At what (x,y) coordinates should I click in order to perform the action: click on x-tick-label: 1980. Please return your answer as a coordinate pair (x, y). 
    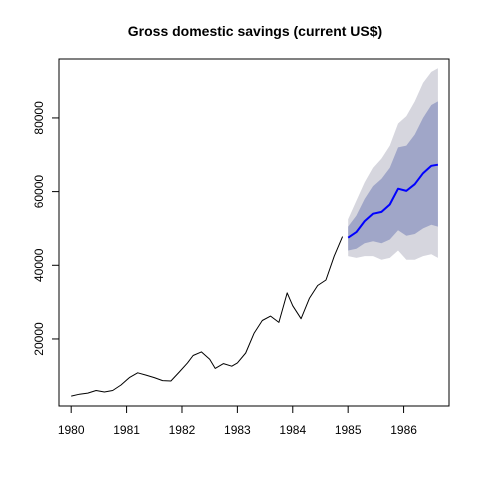
    Looking at the image, I should click on (71, 430).